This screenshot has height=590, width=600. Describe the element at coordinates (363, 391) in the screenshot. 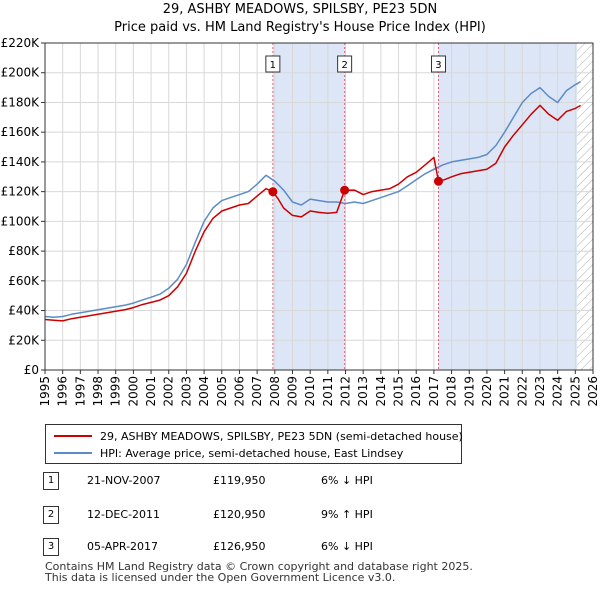

I see `x-tick-label: 2013` at that location.